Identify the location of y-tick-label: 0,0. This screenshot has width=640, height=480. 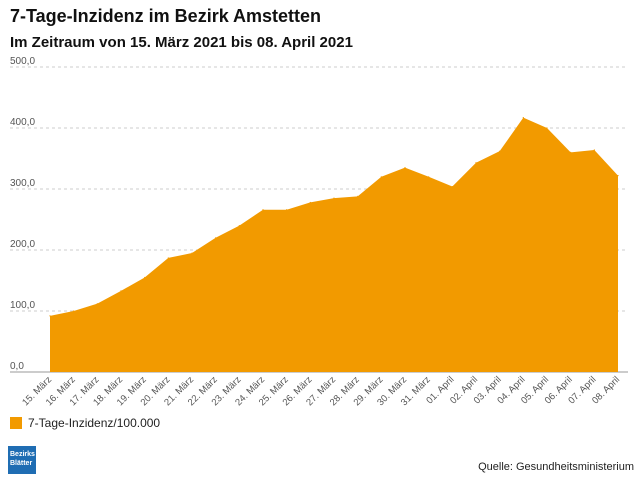
(17, 366).